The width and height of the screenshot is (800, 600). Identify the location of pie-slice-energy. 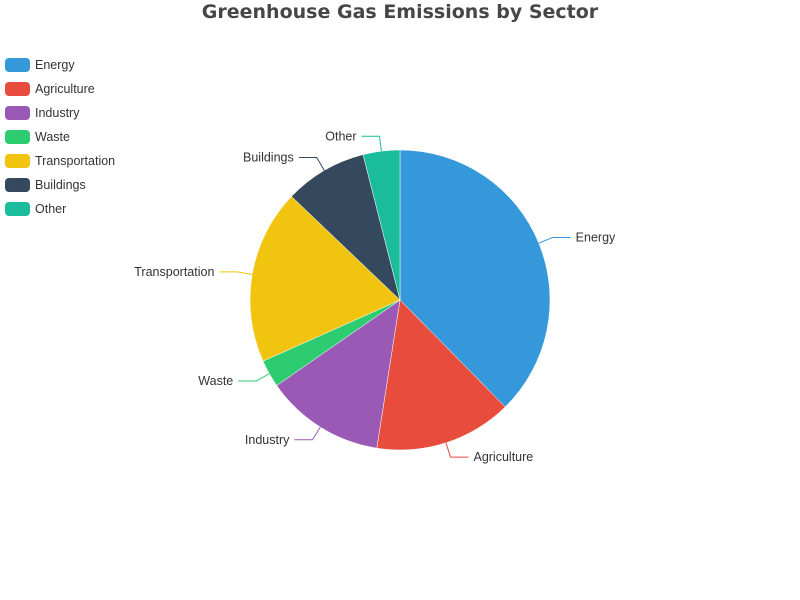
(475, 278).